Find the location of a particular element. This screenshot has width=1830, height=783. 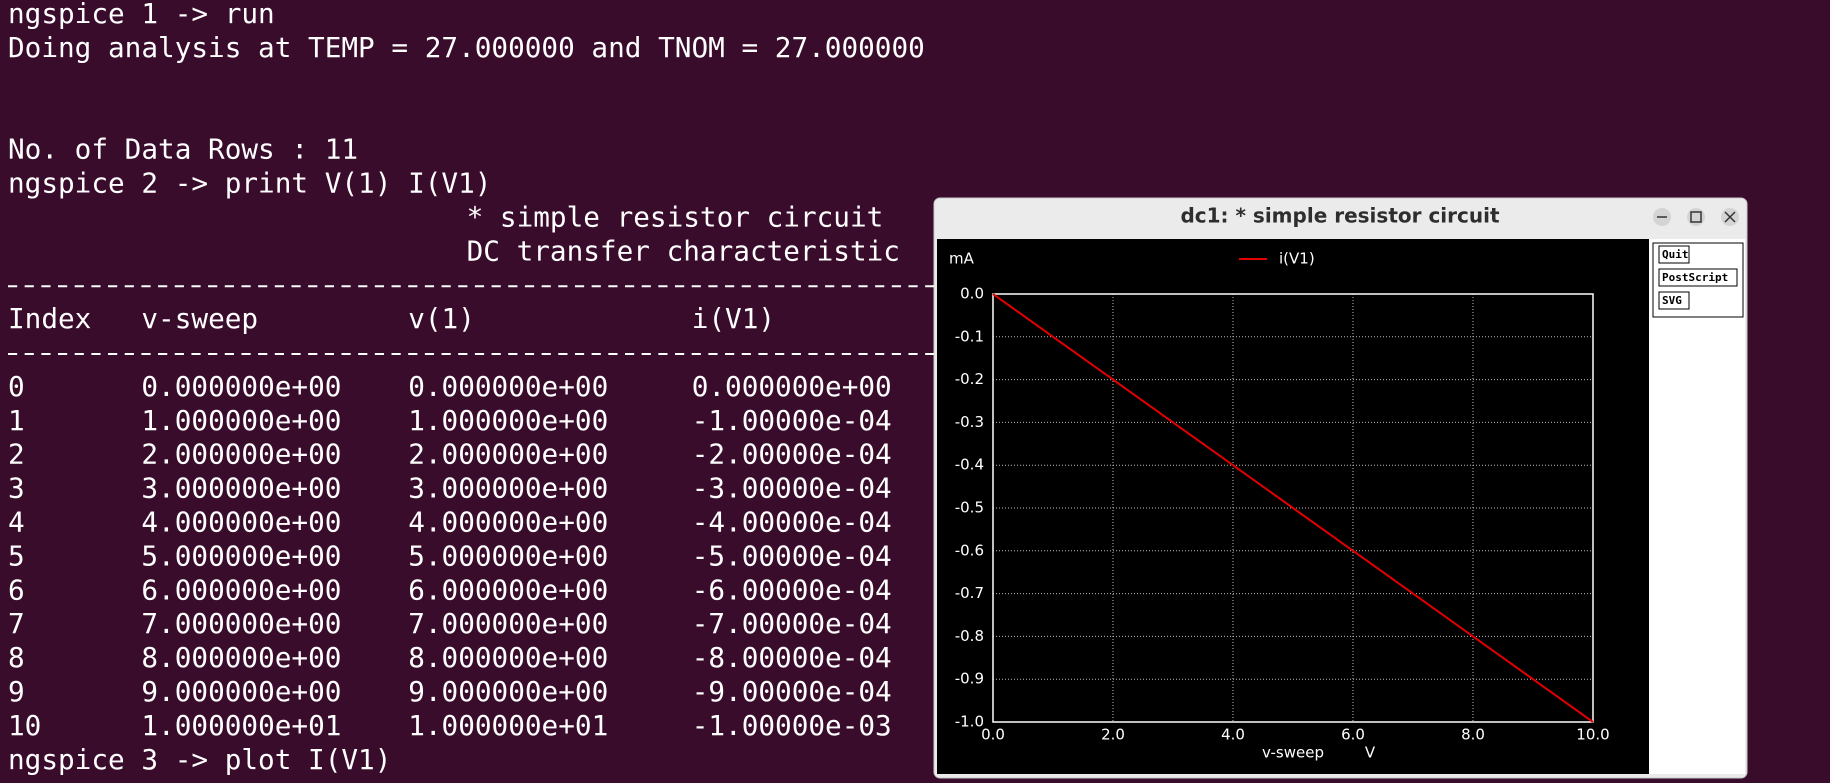

y-tick-label: -1.0 is located at coordinates (969, 722).